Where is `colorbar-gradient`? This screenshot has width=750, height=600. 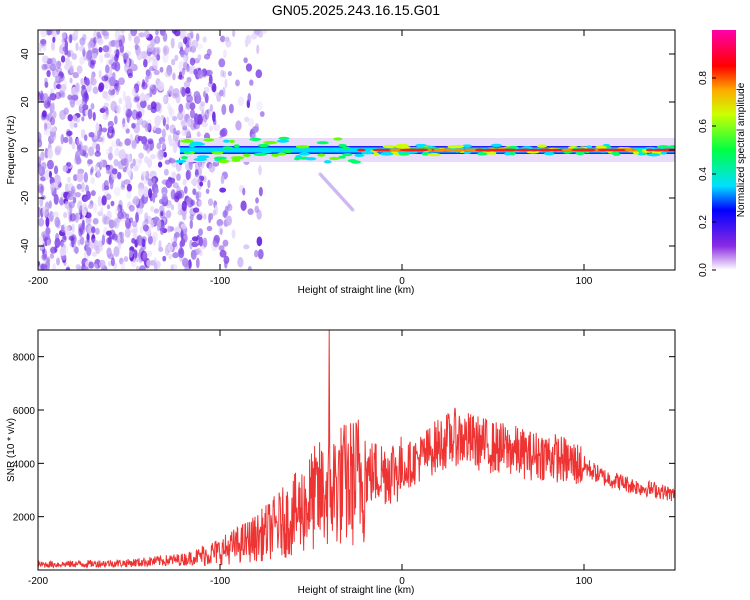
colorbar-gradient is located at coordinates (724, 150).